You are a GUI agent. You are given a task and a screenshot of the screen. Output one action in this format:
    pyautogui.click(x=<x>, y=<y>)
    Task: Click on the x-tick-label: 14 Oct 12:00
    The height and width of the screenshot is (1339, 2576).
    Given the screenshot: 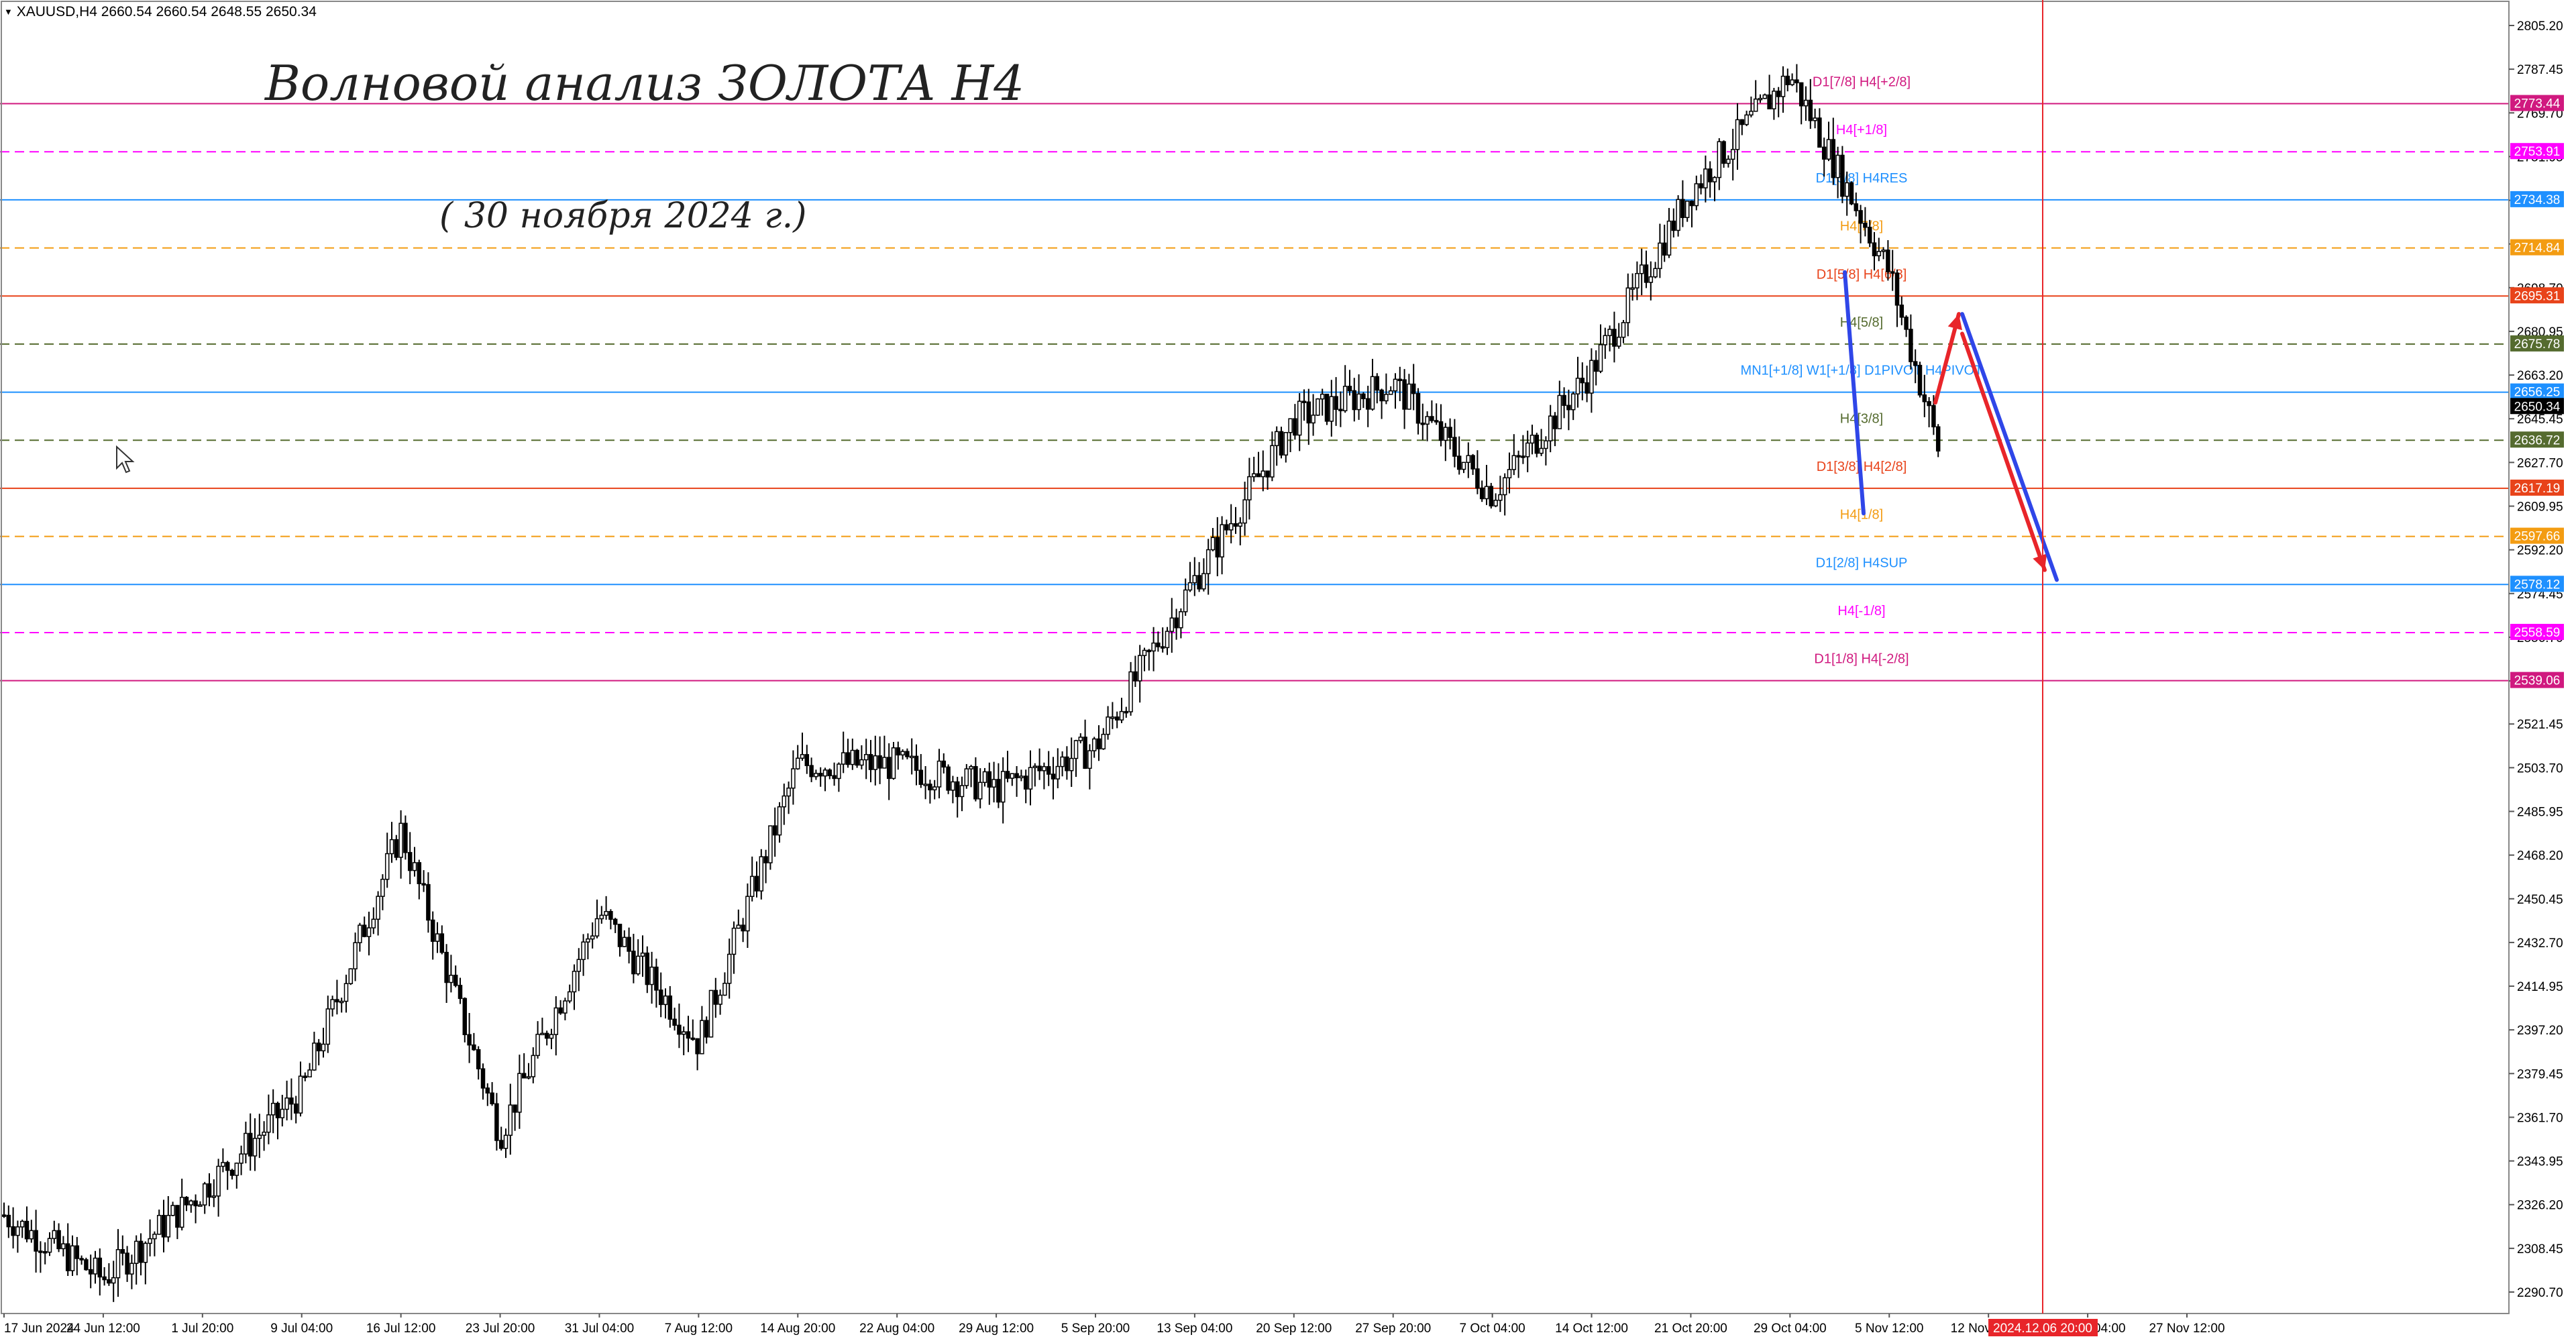 What is the action you would take?
    pyautogui.click(x=1591, y=1329)
    